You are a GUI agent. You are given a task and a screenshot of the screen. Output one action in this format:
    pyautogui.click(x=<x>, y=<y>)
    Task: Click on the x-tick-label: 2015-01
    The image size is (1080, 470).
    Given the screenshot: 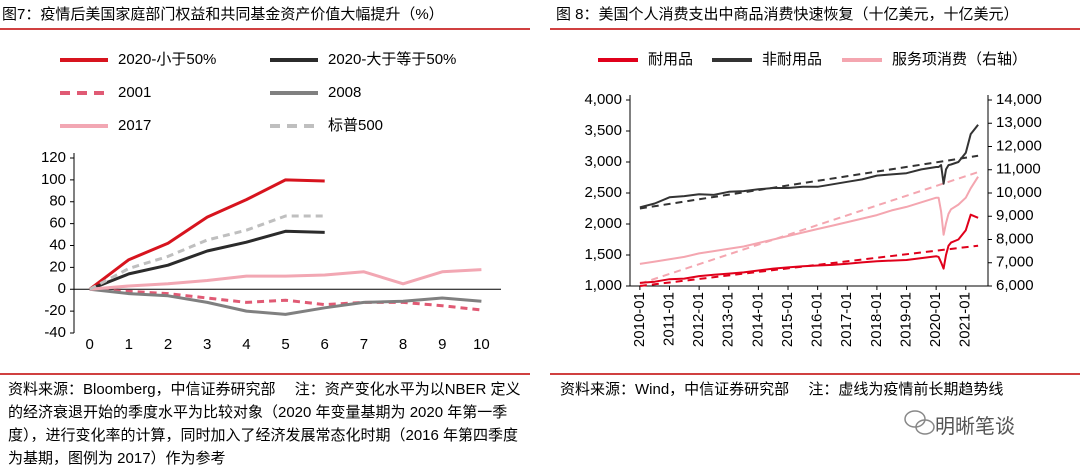 What is the action you would take?
    pyautogui.click(x=787, y=319)
    